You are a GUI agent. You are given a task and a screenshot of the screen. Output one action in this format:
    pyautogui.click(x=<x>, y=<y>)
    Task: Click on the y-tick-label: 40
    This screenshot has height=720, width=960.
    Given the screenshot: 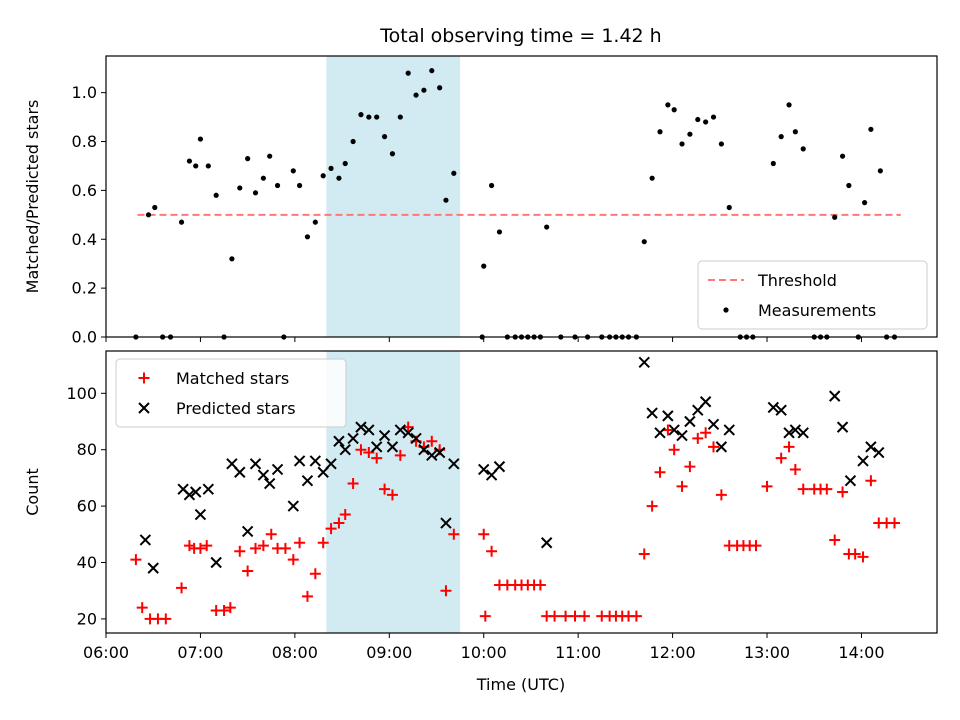 What is the action you would take?
    pyautogui.click(x=87, y=562)
    